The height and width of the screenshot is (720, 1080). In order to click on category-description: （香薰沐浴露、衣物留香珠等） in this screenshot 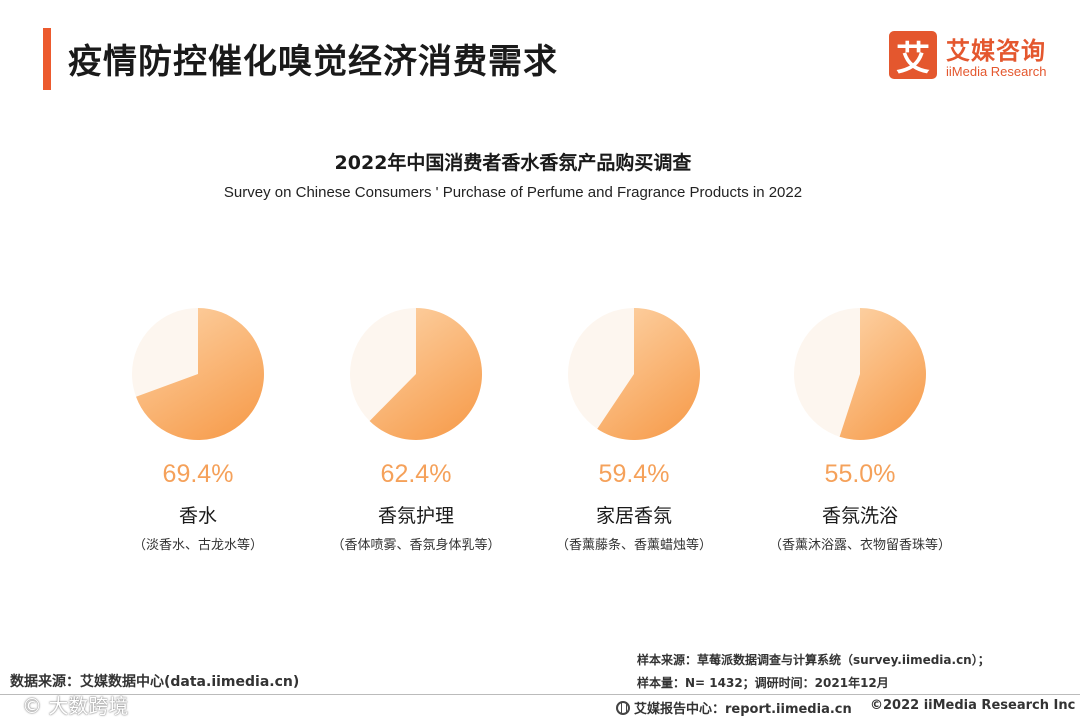, I will do `click(859, 545)`.